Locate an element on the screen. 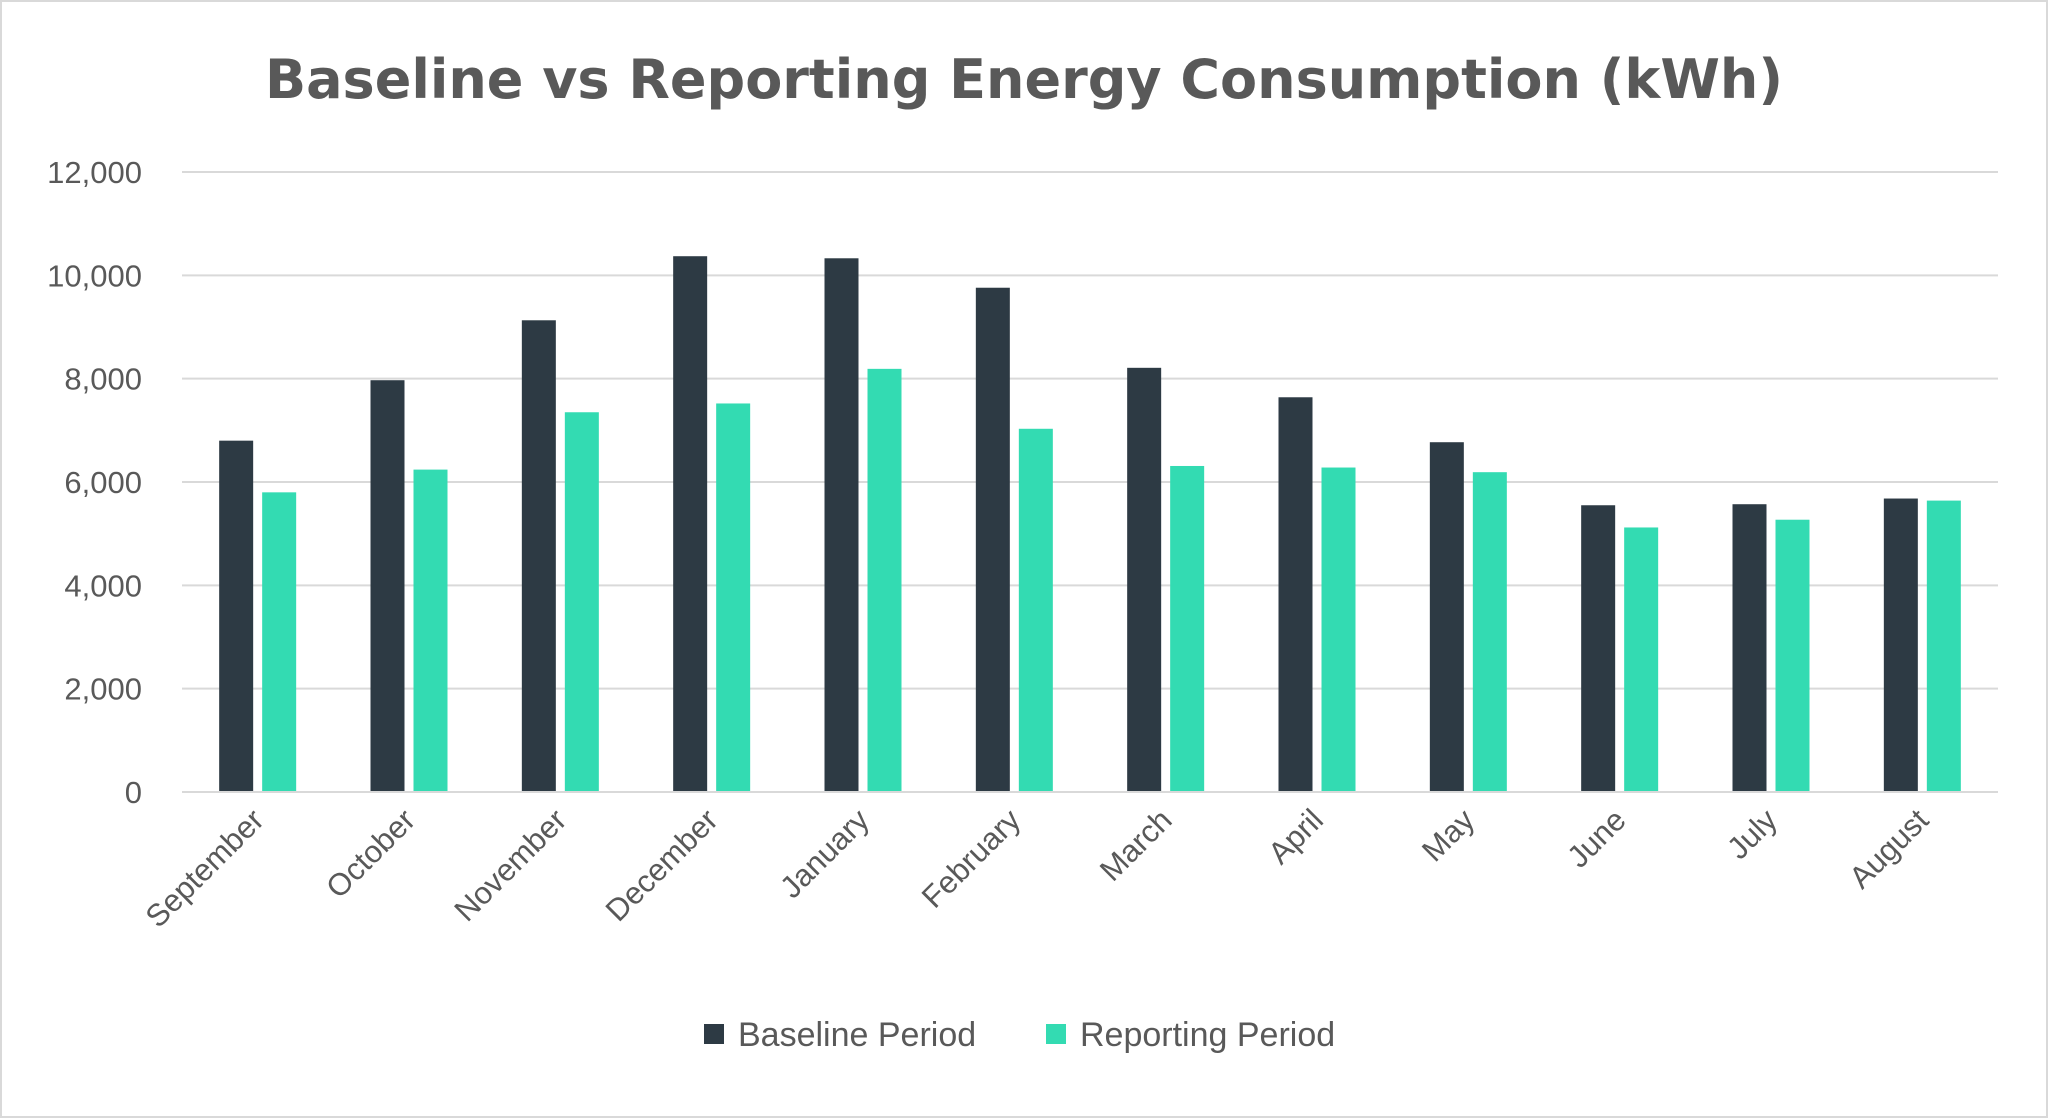 This screenshot has height=1118, width=2048. x-tick-label: April is located at coordinates (1295, 836).